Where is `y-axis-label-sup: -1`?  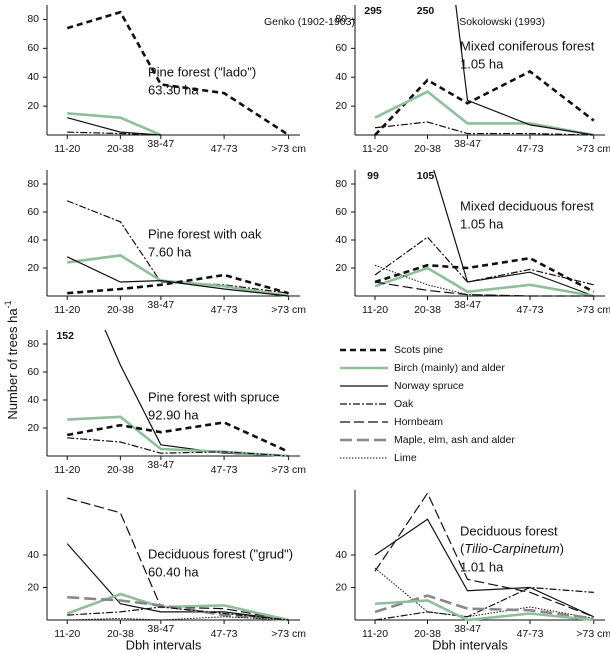
y-axis-label-sup: -1 is located at coordinates (8, 304).